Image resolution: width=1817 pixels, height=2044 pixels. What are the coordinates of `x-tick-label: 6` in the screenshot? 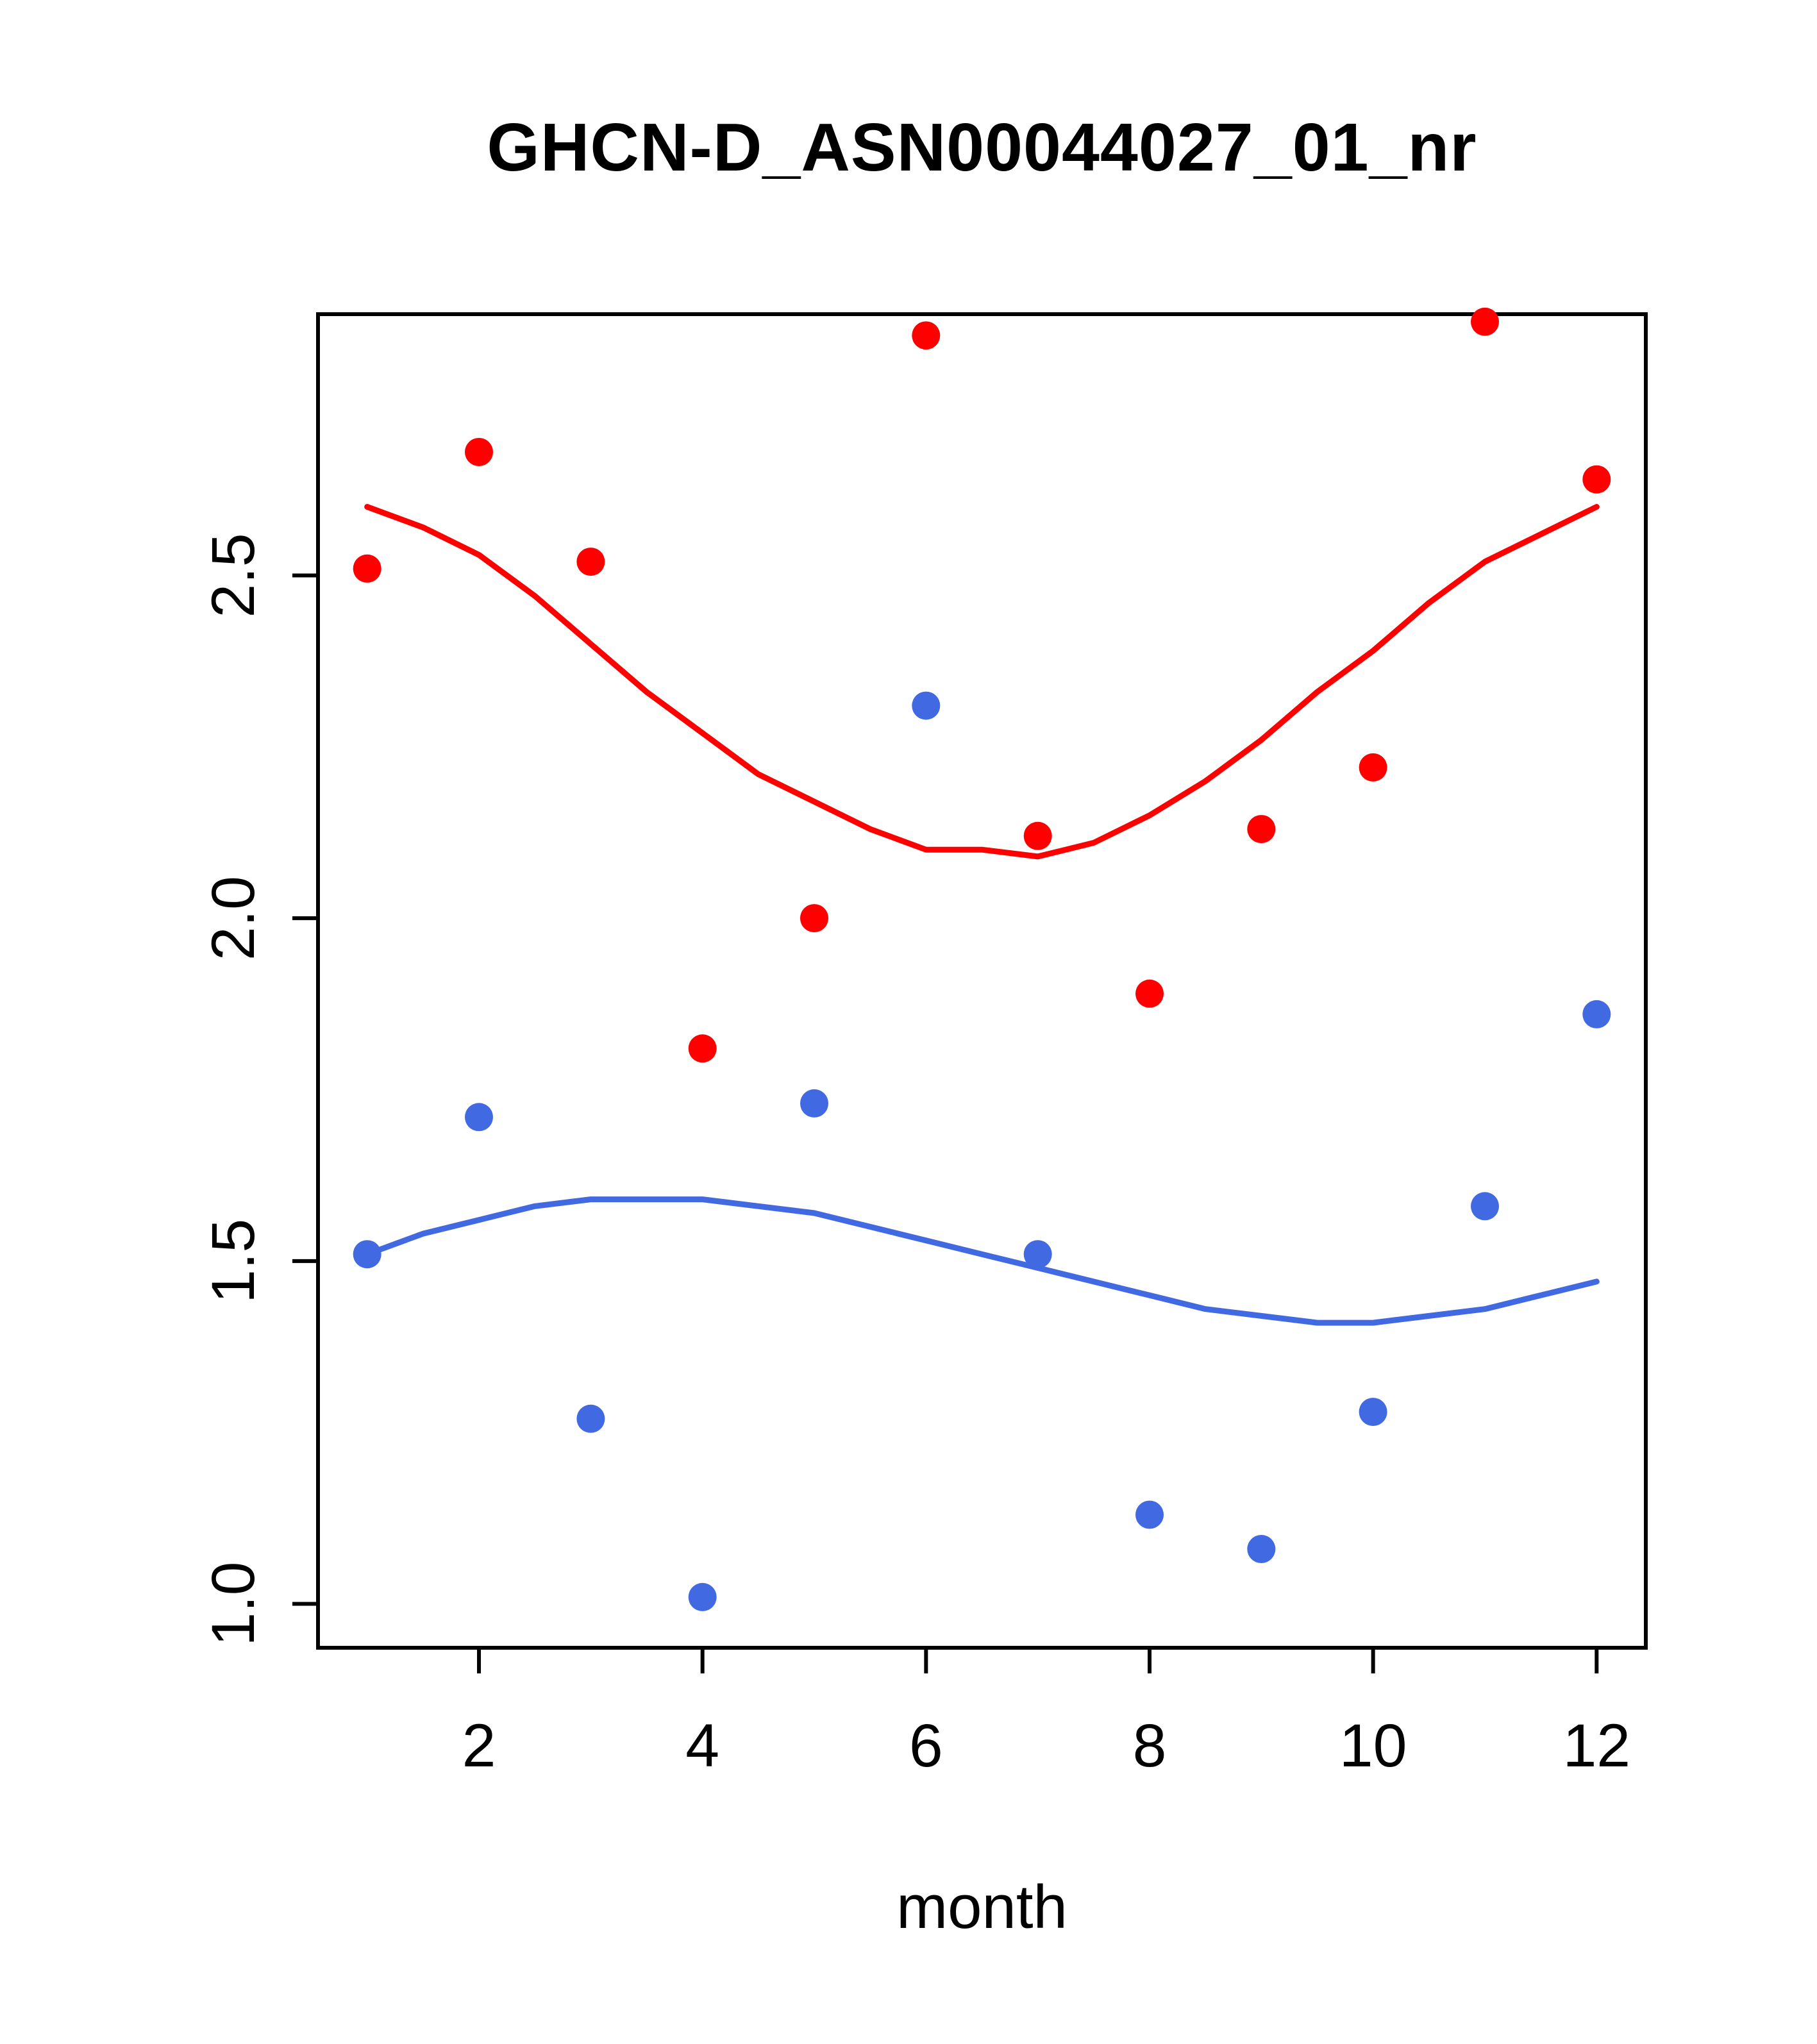 It's located at (926, 1746).